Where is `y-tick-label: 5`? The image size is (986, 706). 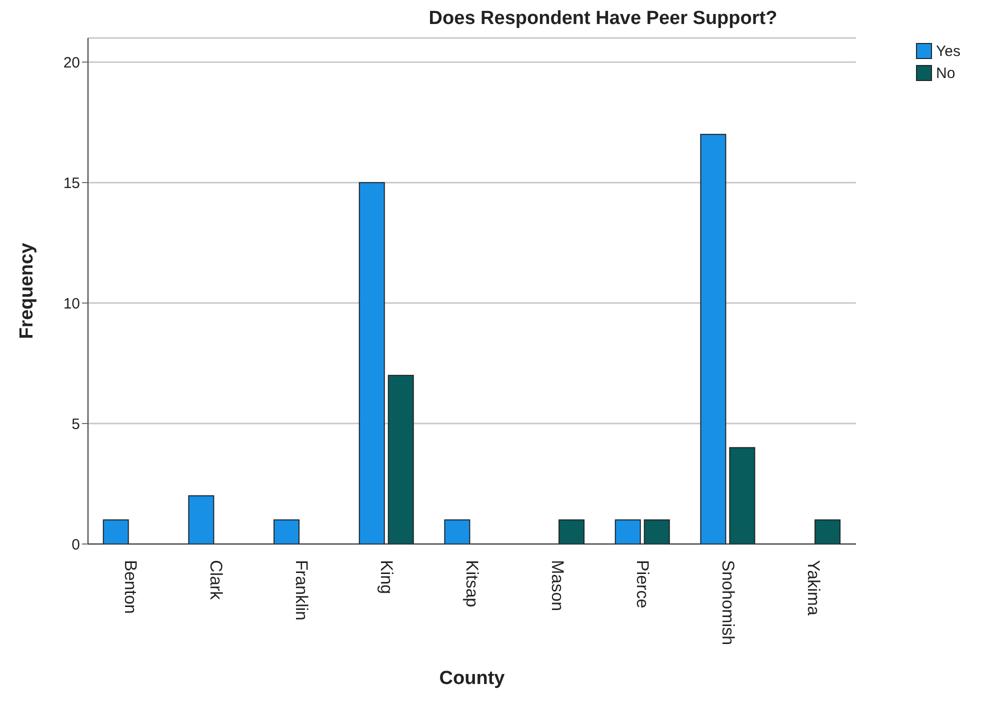 y-tick-label: 5 is located at coordinates (76, 424).